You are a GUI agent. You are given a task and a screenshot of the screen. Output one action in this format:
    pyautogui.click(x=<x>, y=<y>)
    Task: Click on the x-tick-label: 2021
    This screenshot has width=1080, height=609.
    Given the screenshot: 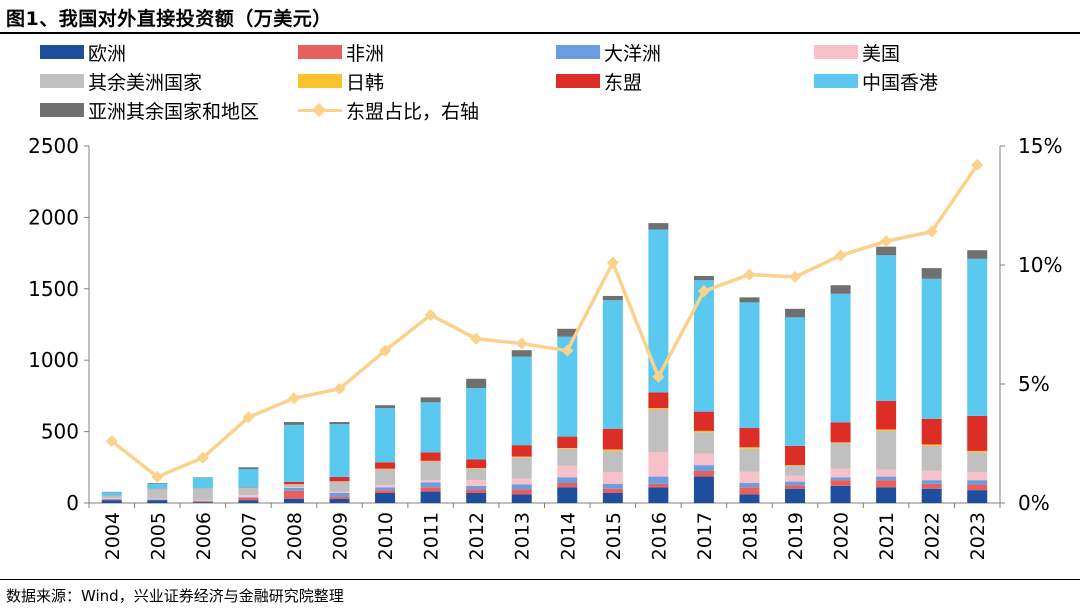 What is the action you would take?
    pyautogui.click(x=887, y=536)
    